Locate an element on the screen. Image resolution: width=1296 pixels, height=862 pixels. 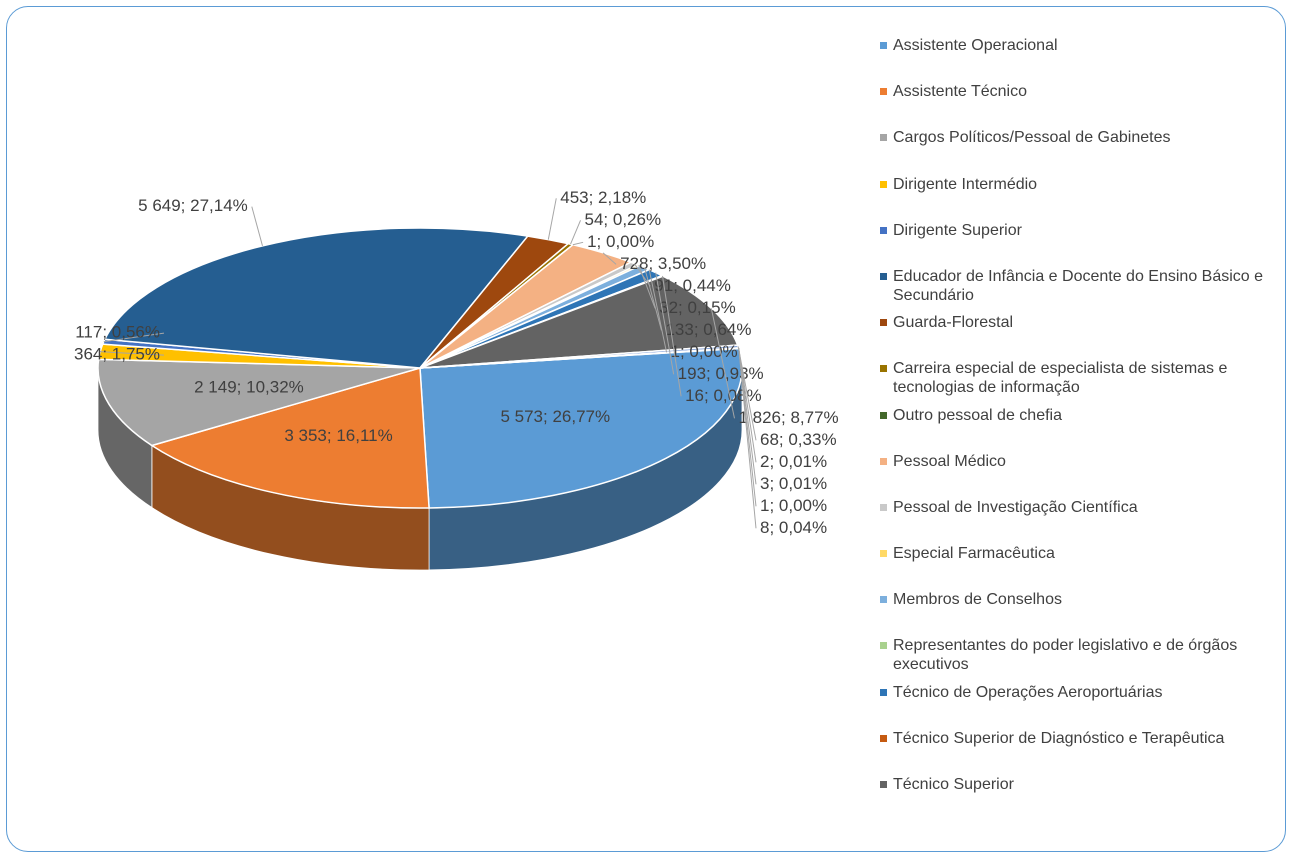
data-label: 3 353; 16,11% is located at coordinates (338, 435).